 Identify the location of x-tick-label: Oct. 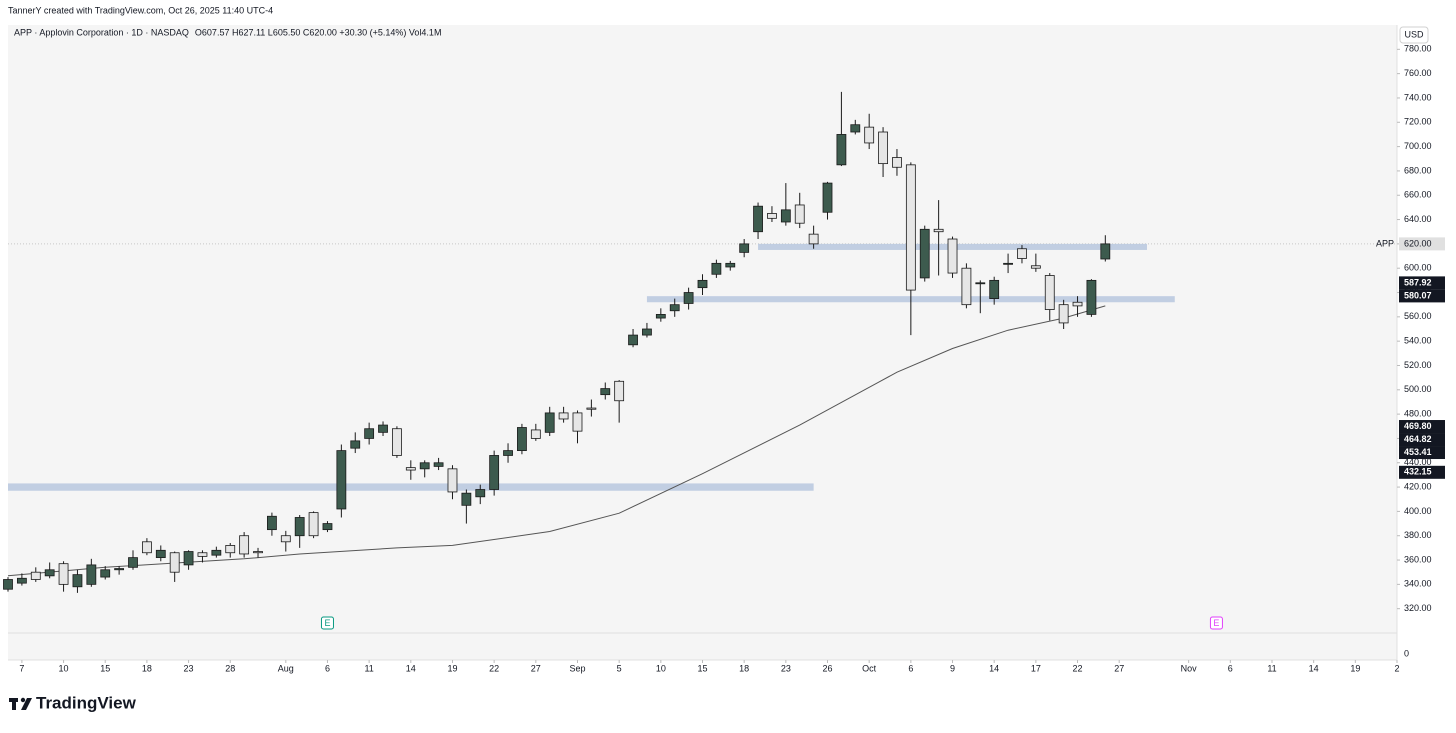
(869, 668).